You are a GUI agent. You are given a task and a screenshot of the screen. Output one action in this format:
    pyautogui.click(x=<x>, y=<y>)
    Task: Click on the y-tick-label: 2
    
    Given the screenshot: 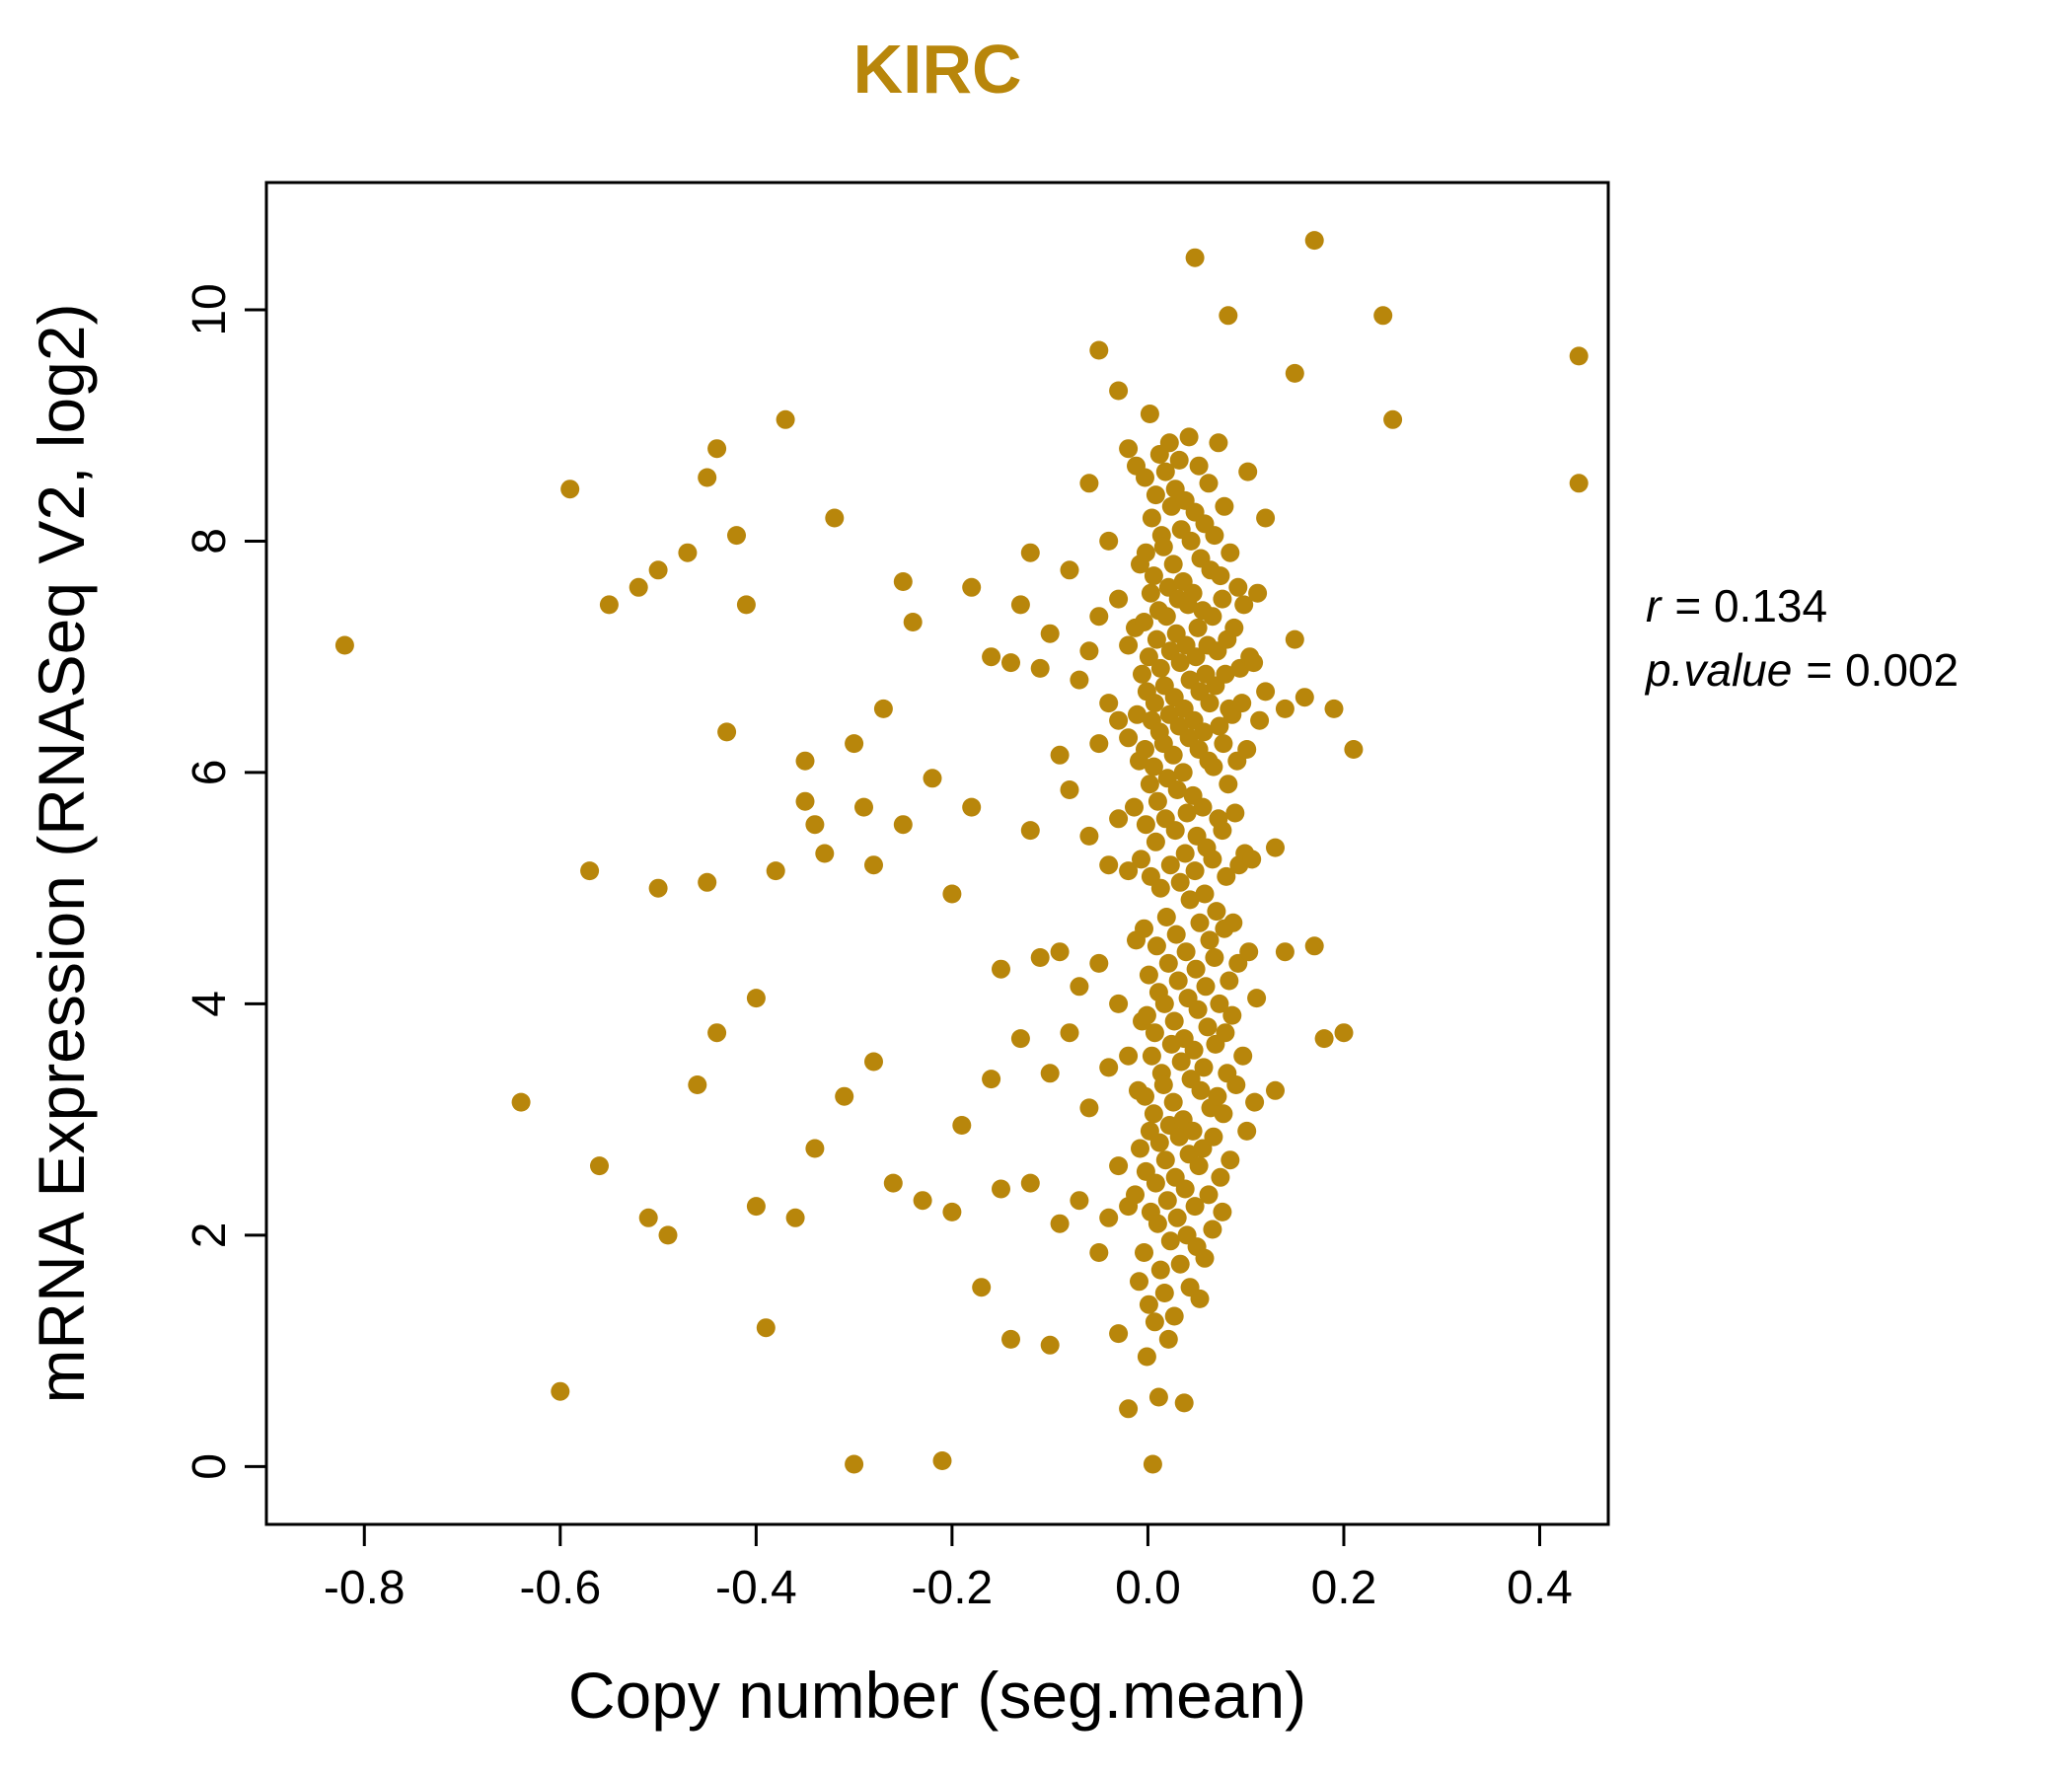 What is the action you would take?
    pyautogui.click(x=210, y=1236)
    